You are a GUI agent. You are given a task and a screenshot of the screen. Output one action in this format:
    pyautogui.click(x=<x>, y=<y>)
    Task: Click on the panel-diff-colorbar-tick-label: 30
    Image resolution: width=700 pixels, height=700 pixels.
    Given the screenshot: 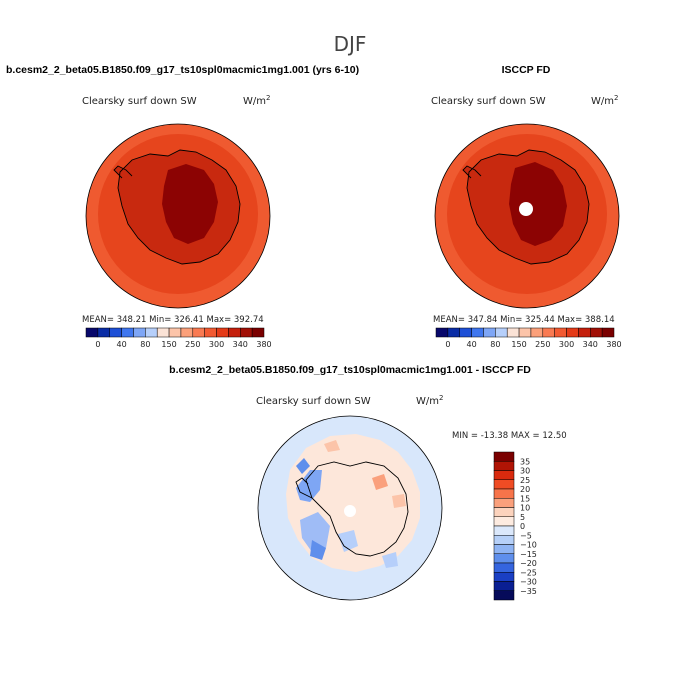 What is the action you would take?
    pyautogui.click(x=525, y=471)
    